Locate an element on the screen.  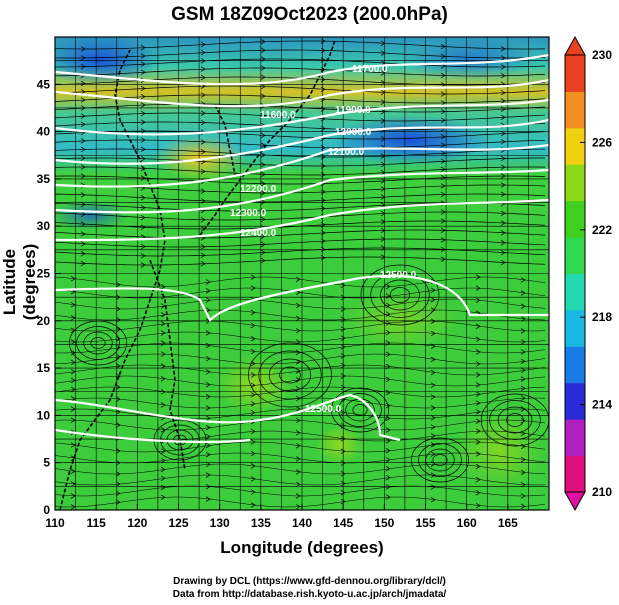
y-tick-label: 20 is located at coordinates (44, 321).